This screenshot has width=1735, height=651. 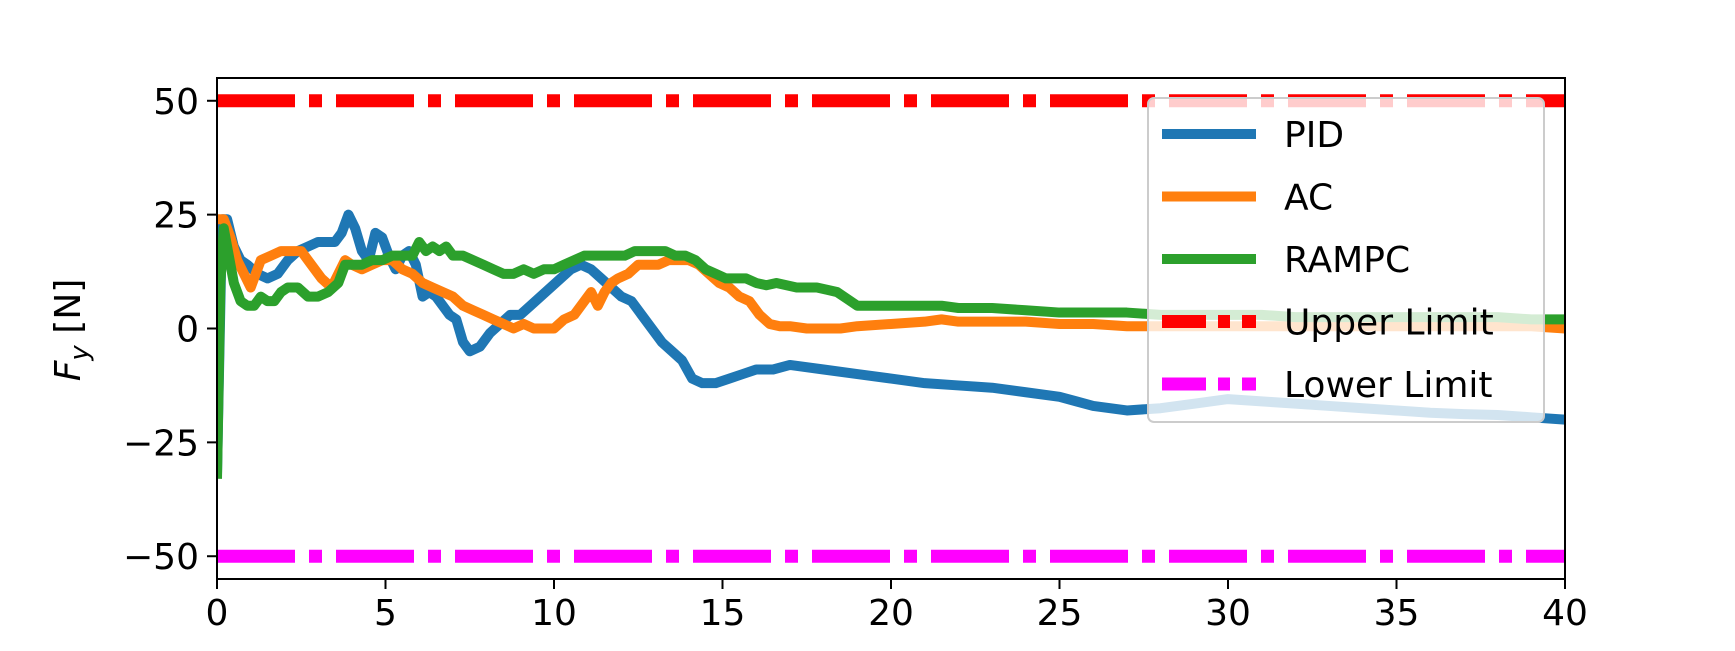 I want to click on y-axis-label-unit: [N], so click(x=68, y=312).